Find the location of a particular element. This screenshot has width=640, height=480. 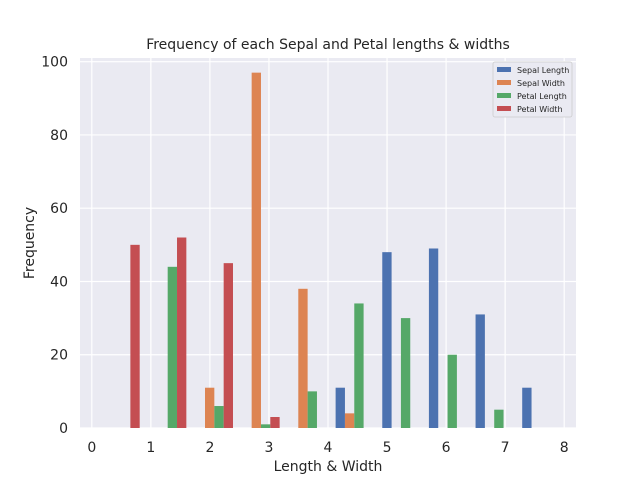

x-tick-label-1: 1 is located at coordinates (150, 448).